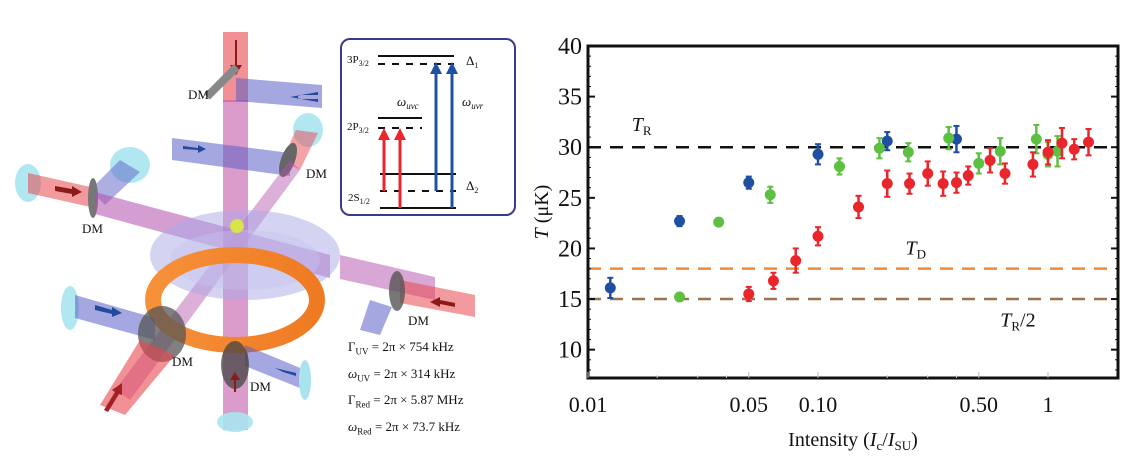  I want to click on x-axis-label: Intensity (Ic/ISU), so click(853, 441).